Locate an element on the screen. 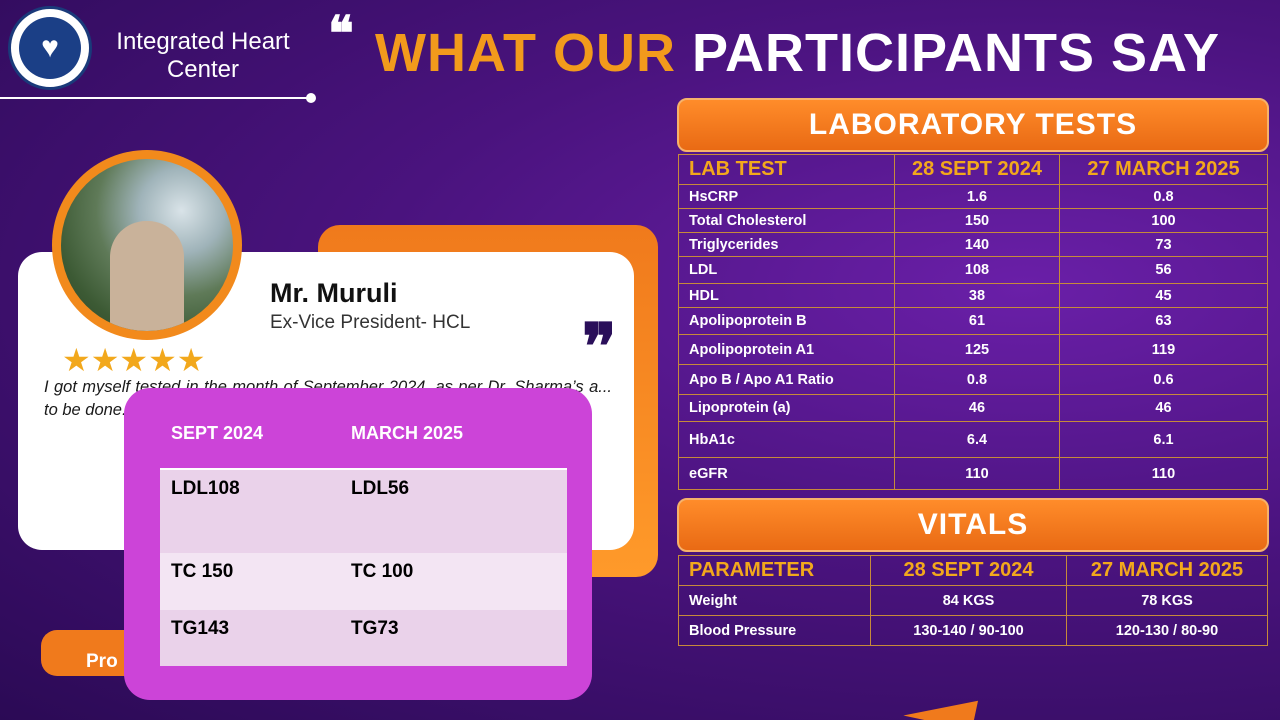  lab-header-row: LAB TEST 28 SEPT 2024 27 MARCH 2025 is located at coordinates (973, 169).